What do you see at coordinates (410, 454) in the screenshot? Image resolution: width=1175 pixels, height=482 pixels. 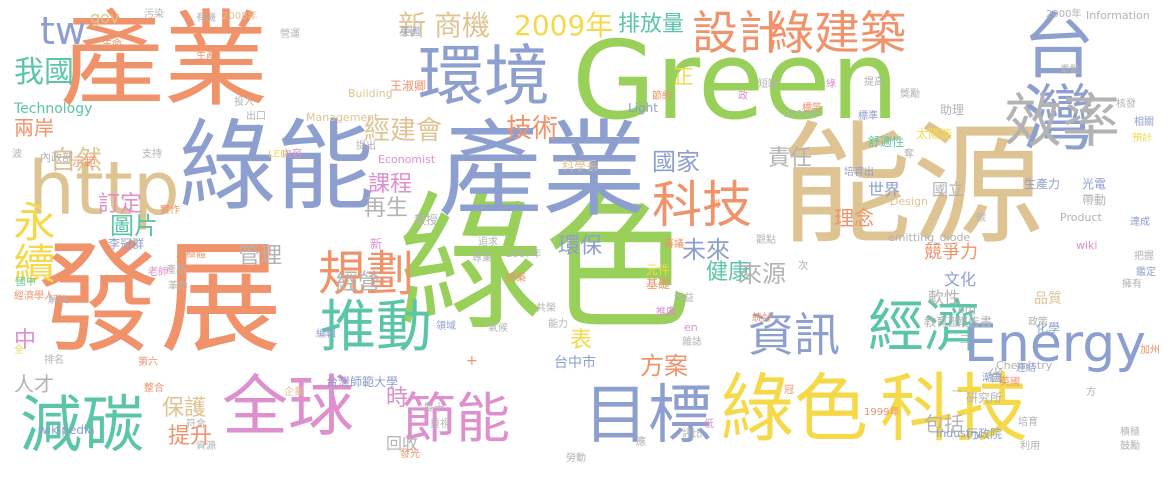 I see `cloud-word: 發光` at bounding box center [410, 454].